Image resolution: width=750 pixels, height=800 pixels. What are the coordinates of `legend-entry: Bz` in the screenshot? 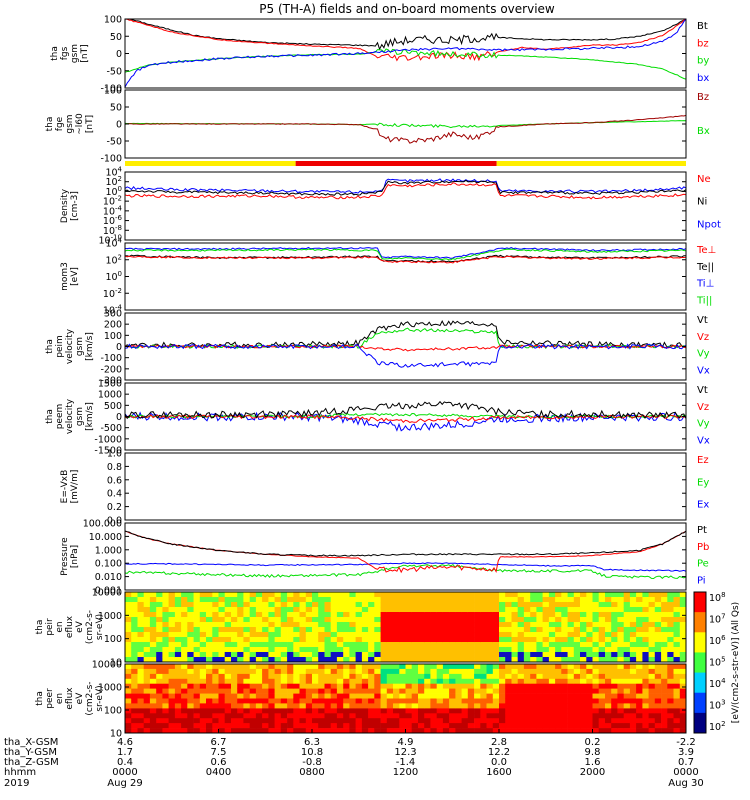 It's located at (703, 97).